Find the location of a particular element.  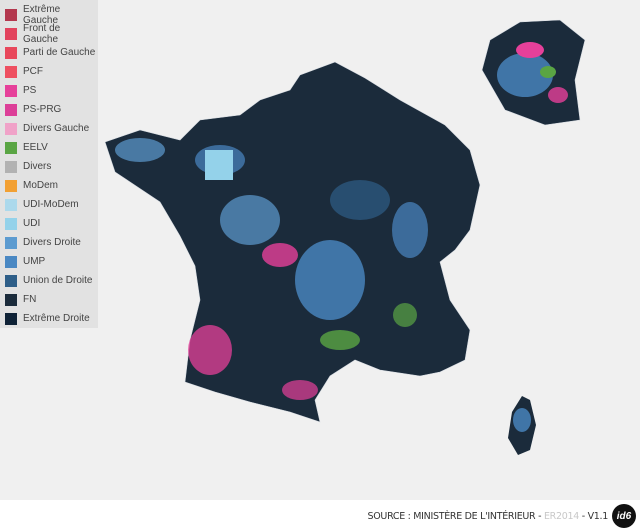

legend-label: Union de Droite is located at coordinates (58, 280).